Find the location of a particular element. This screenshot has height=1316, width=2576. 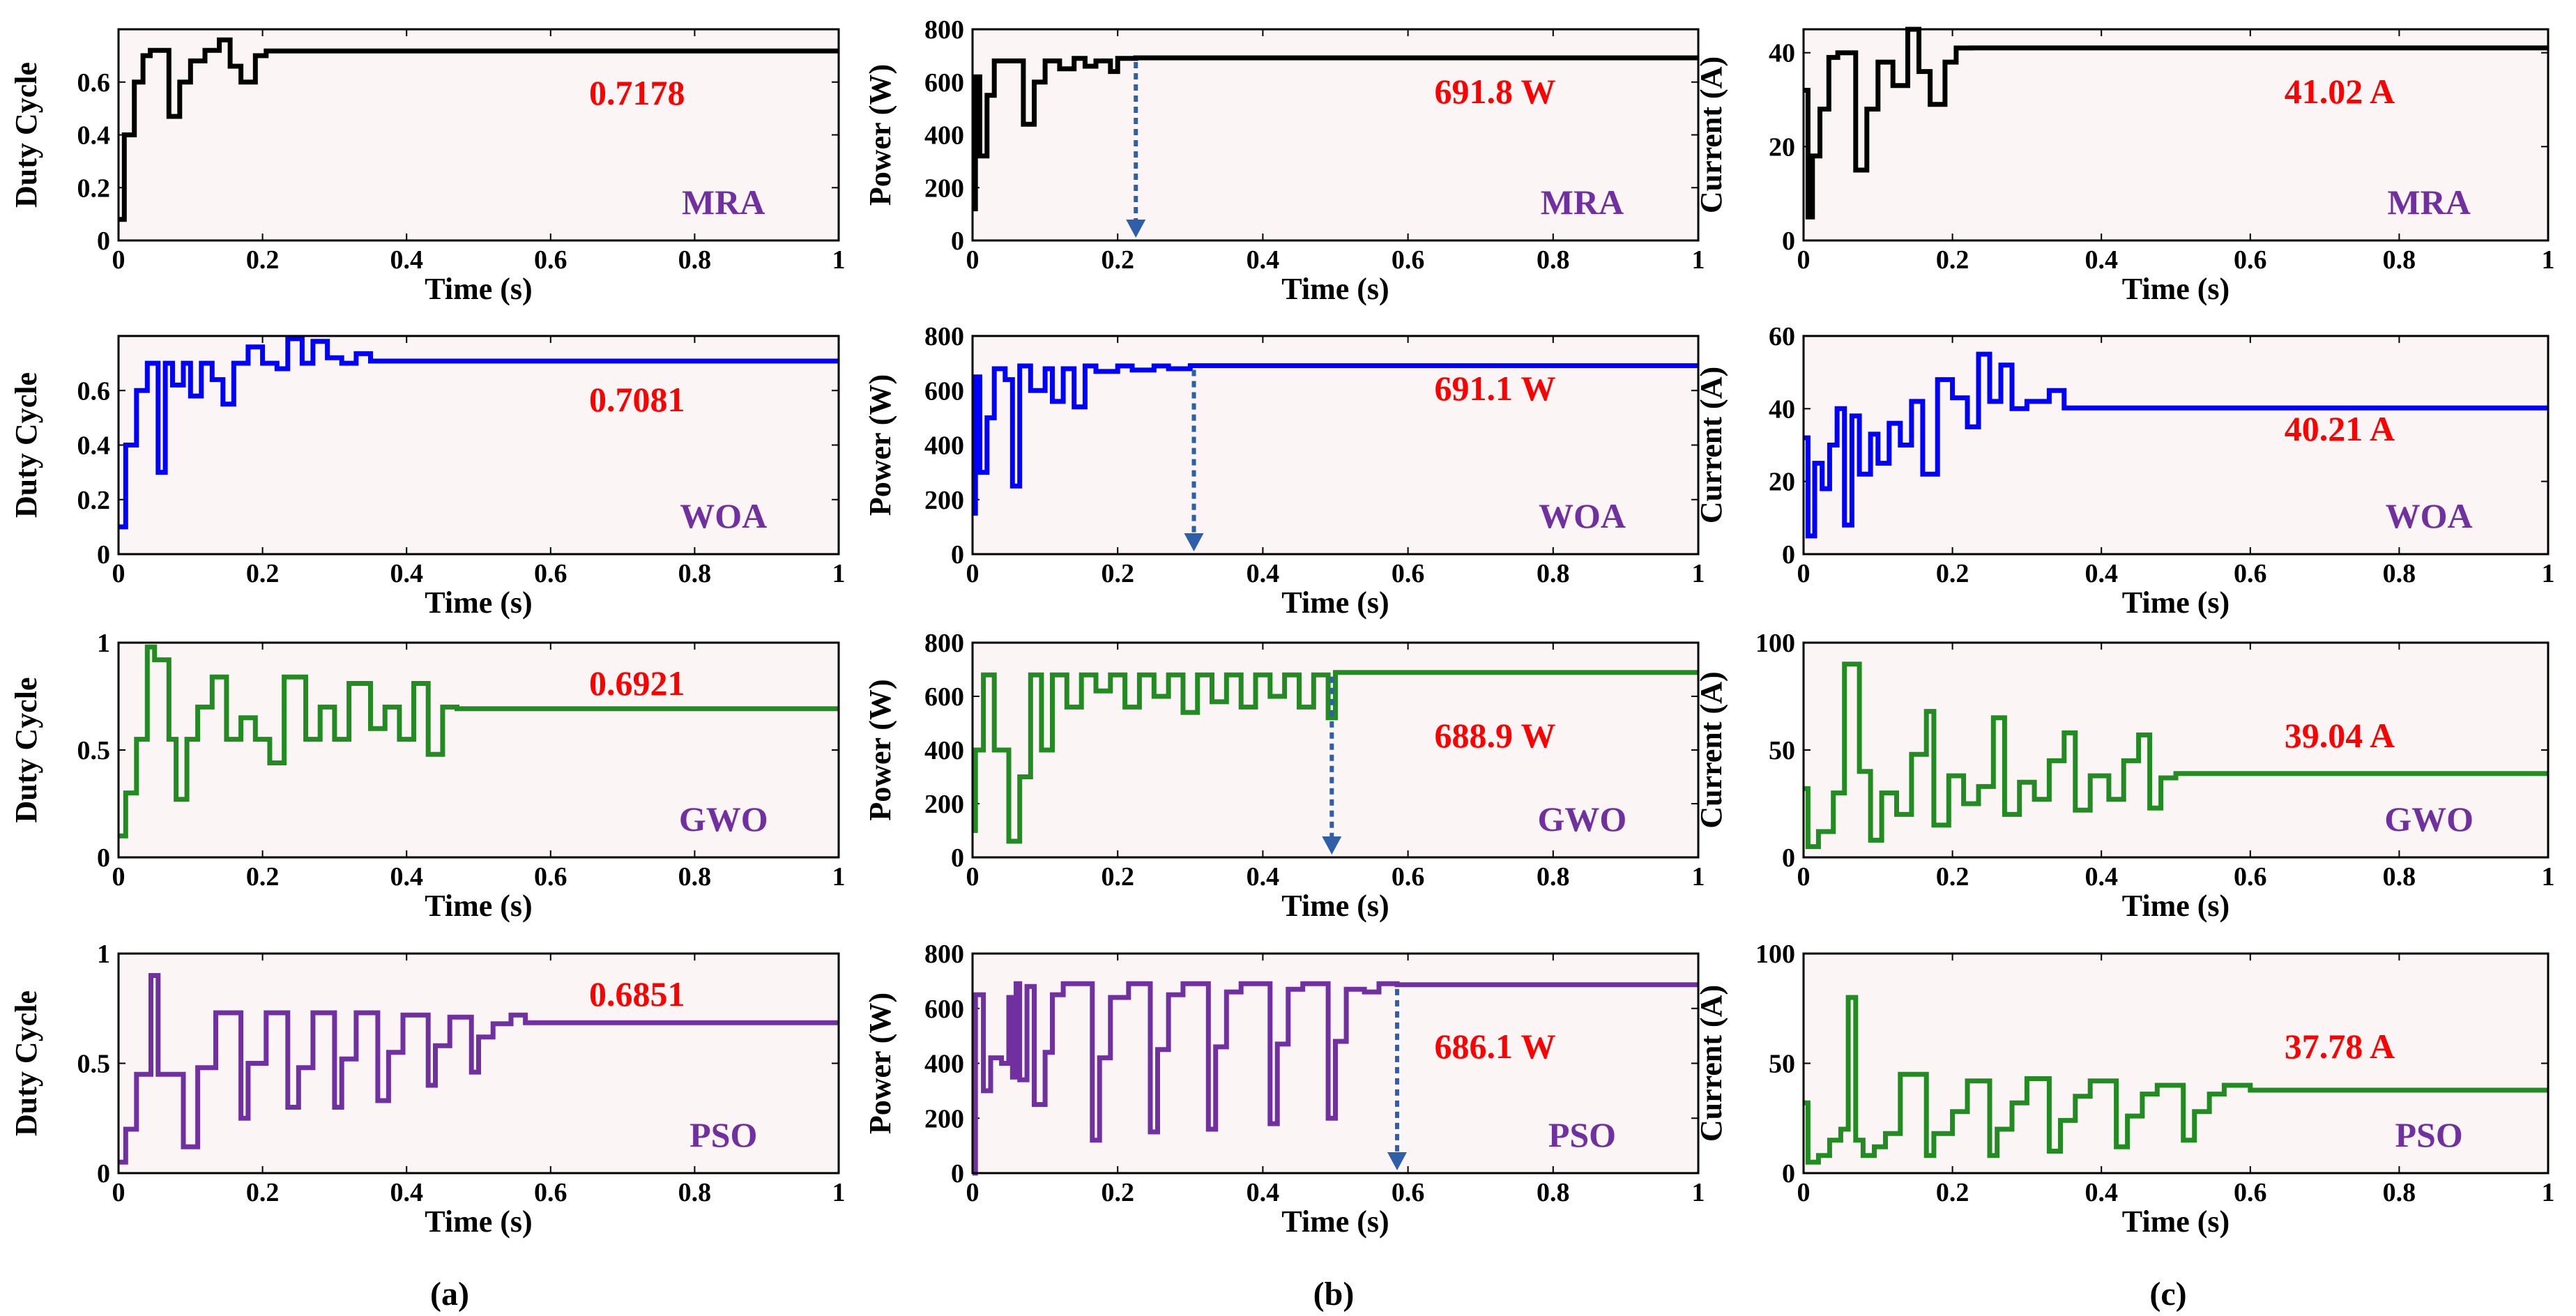

convergence-arrow-head is located at coordinates (1136, 229).